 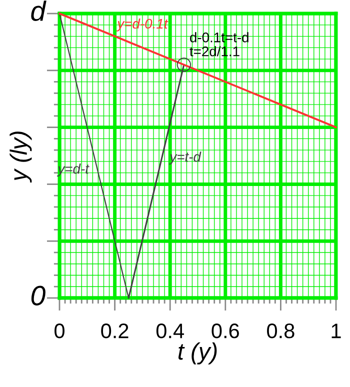 What do you see at coordinates (114, 331) in the screenshot?
I see `x-tick-label: 0.2` at bounding box center [114, 331].